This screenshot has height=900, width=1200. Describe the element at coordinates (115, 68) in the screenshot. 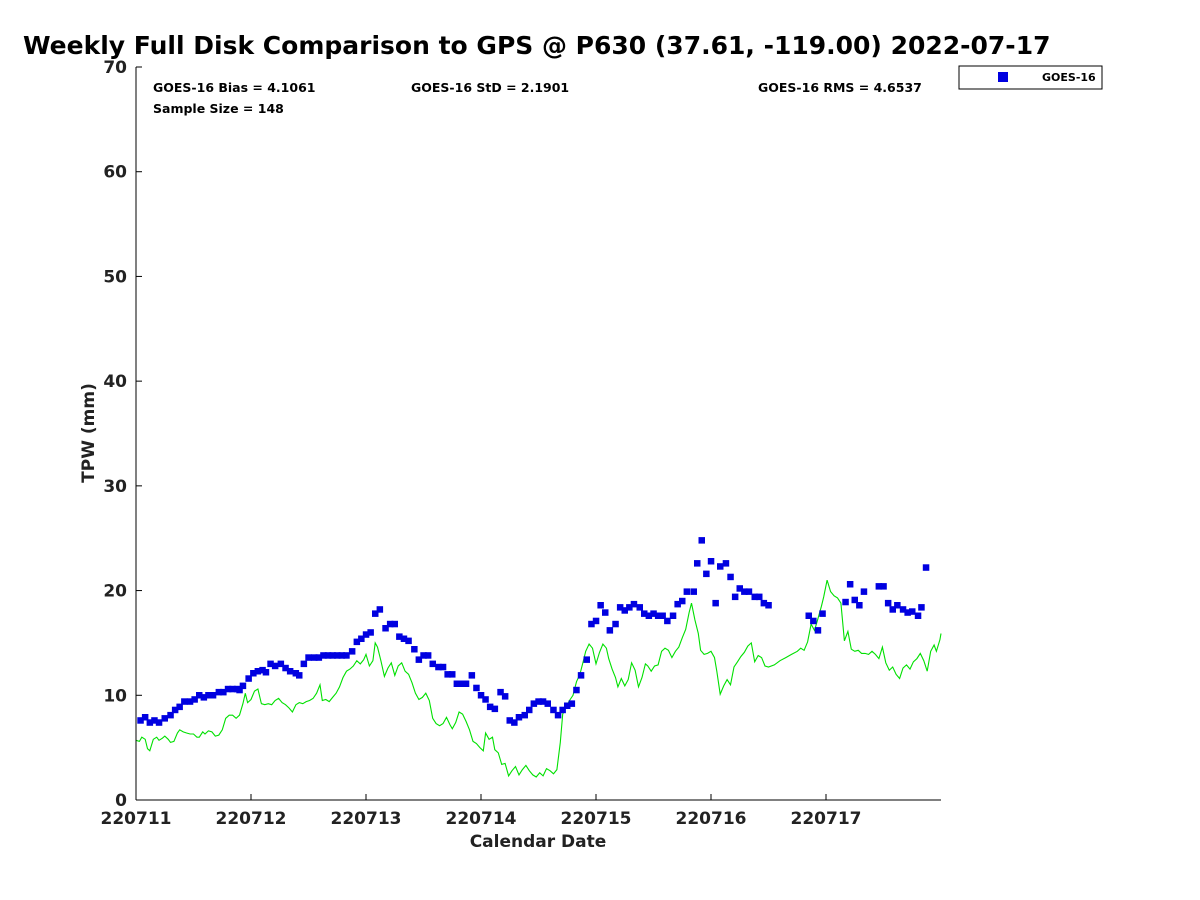

I see `y-tick-label: 70` at that location.